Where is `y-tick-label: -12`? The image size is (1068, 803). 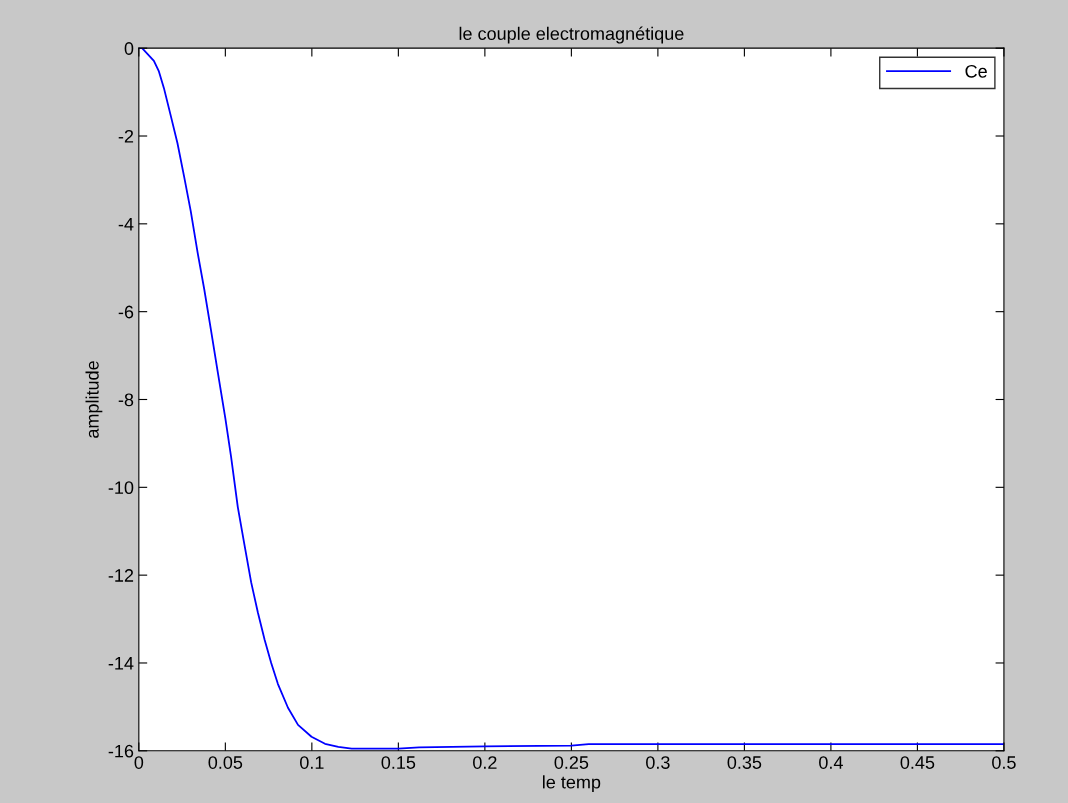 y-tick-label: -12 is located at coordinates (121, 575).